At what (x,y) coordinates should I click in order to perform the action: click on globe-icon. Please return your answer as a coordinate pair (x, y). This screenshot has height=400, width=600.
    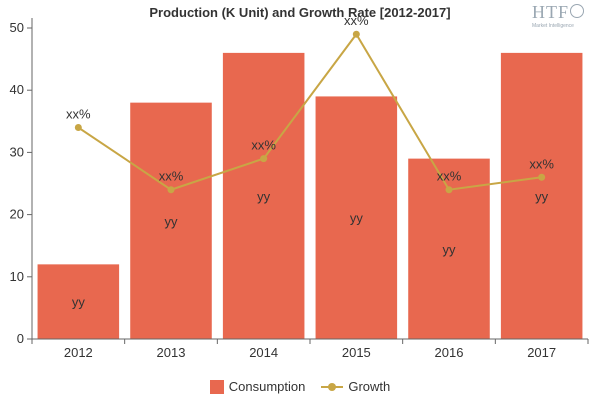
    Looking at the image, I should click on (577, 11).